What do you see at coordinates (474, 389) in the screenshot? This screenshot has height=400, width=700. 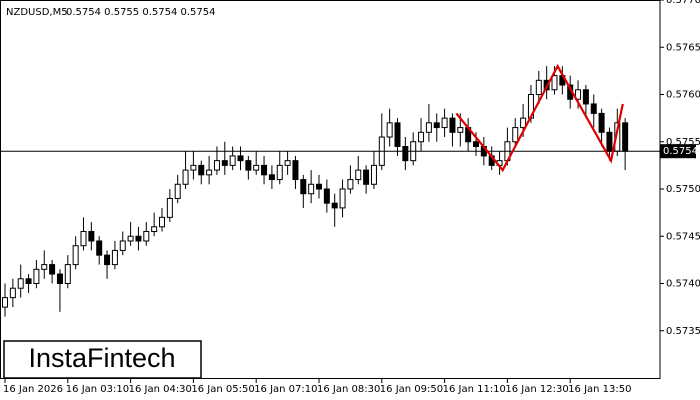 I see `x-tick-label: 16 Jan 11:10` at bounding box center [474, 389].